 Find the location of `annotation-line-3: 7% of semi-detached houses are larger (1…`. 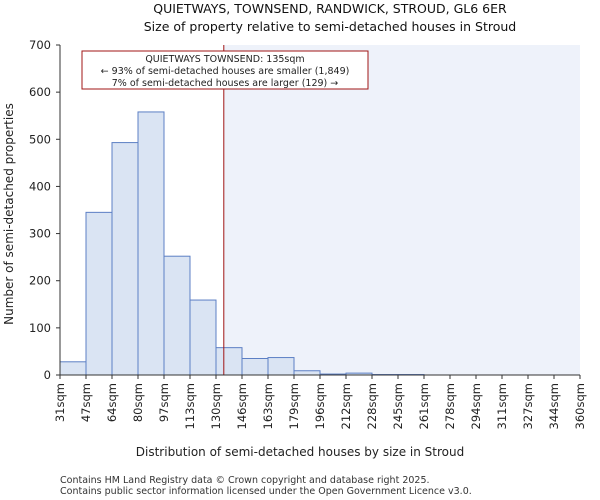

annotation-line-3: 7% of semi-detached houses are larger (1… is located at coordinates (225, 83).